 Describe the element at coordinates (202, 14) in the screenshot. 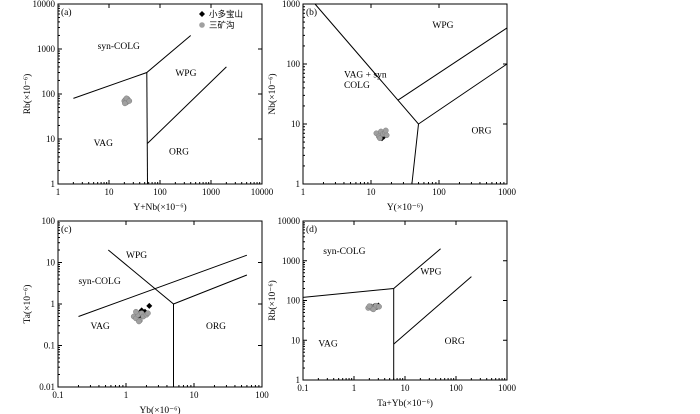

I see `legend-marker-diamond` at that location.